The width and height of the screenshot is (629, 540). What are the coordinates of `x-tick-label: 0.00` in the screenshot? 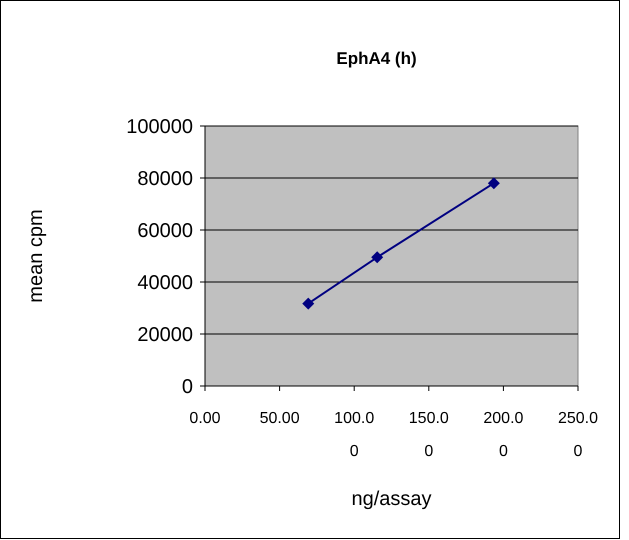 It's located at (205, 418).